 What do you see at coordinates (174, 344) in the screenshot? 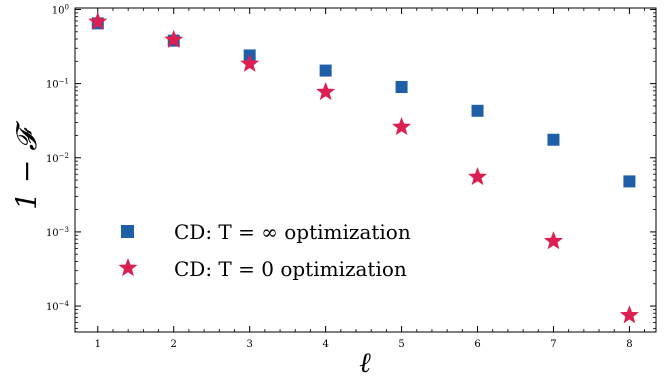
I see `x-tick-label: 2` at bounding box center [174, 344].